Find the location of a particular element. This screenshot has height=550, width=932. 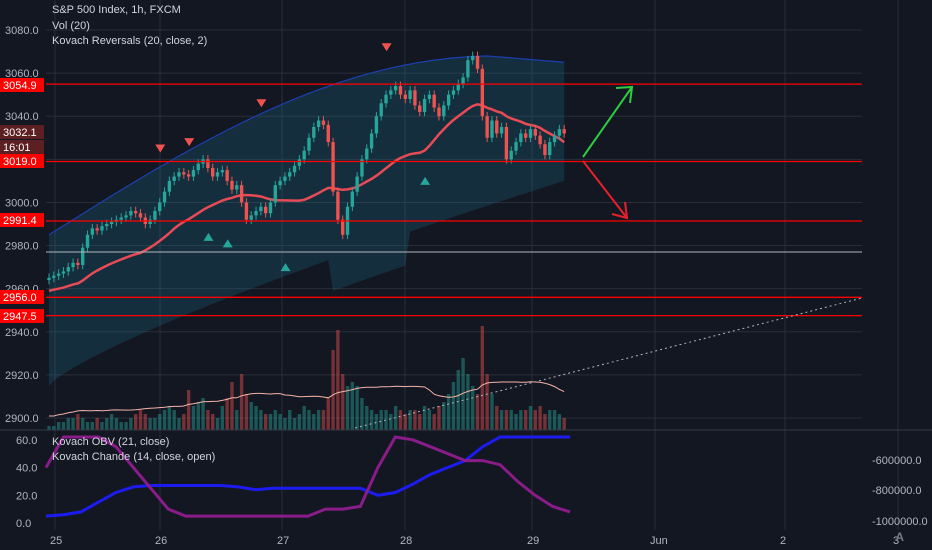

price-label: 2947.5 is located at coordinates (20, 317).